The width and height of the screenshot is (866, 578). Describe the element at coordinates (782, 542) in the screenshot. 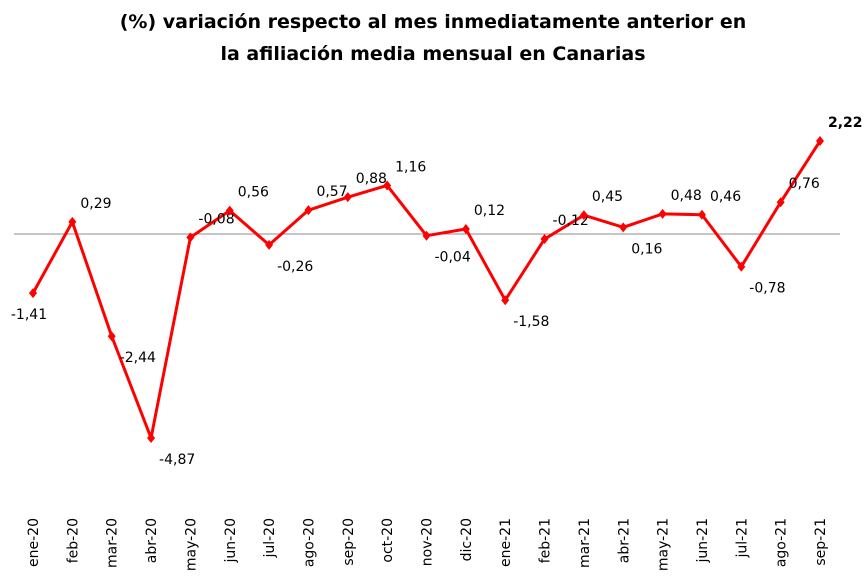

I see `x-tick-label: ago-21` at that location.